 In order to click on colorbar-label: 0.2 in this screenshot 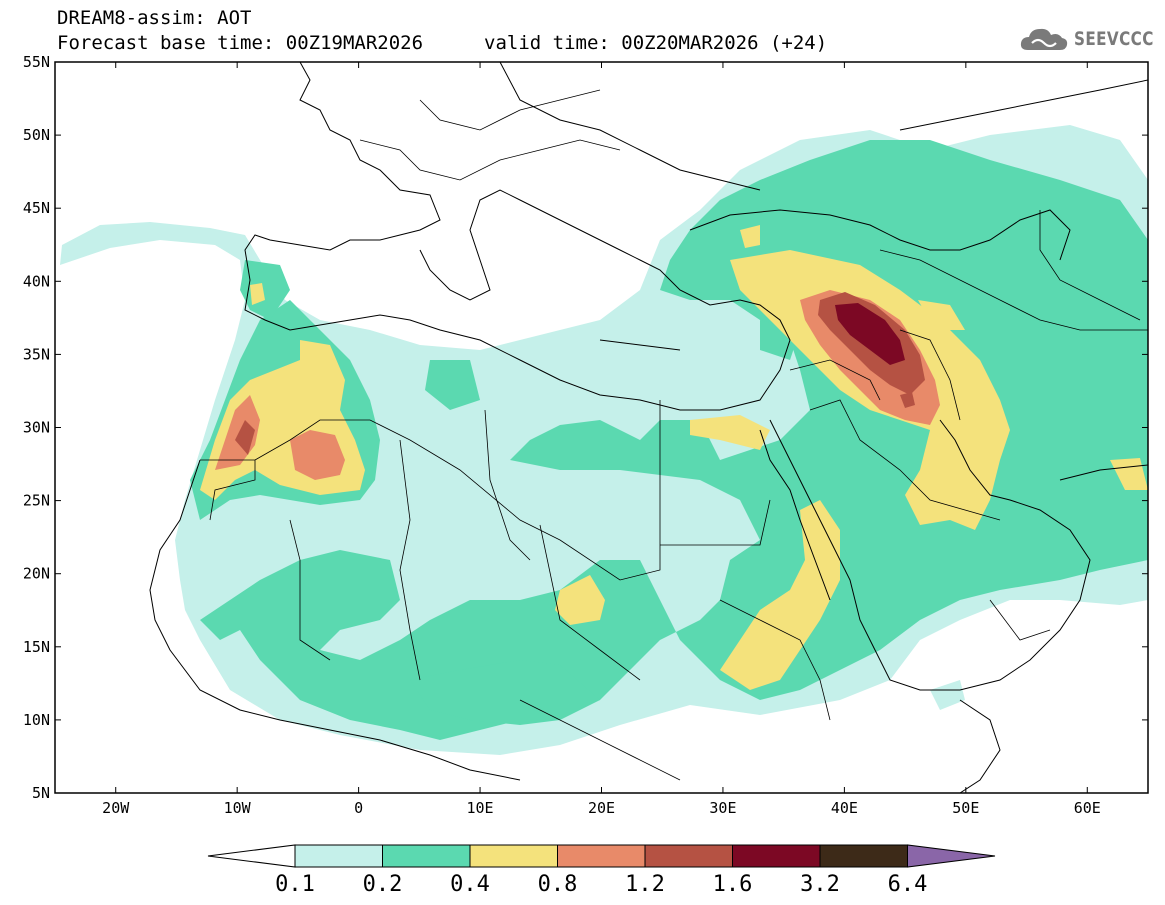, I will do `click(383, 884)`.